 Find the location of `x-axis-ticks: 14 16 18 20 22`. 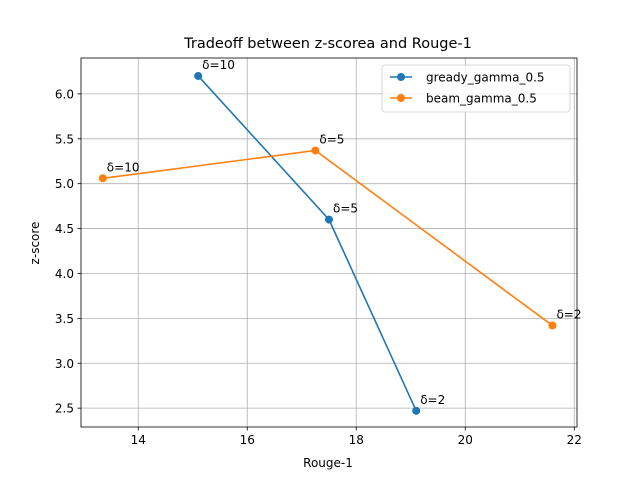

x-axis-ticks: 14 16 18 20 22 is located at coordinates (356, 437).